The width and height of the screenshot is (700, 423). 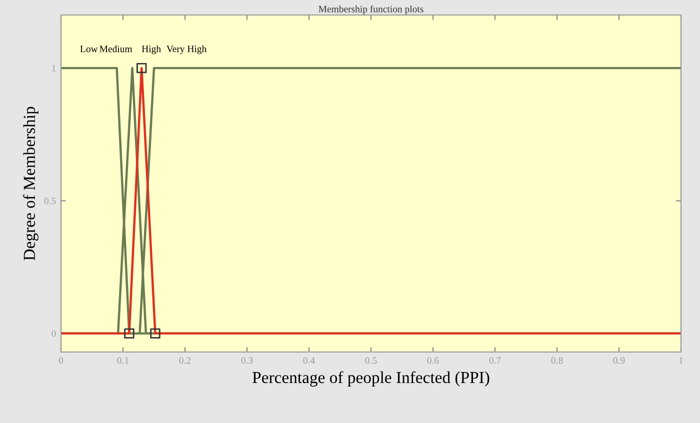 I want to click on series-label: Low, so click(x=89, y=49).